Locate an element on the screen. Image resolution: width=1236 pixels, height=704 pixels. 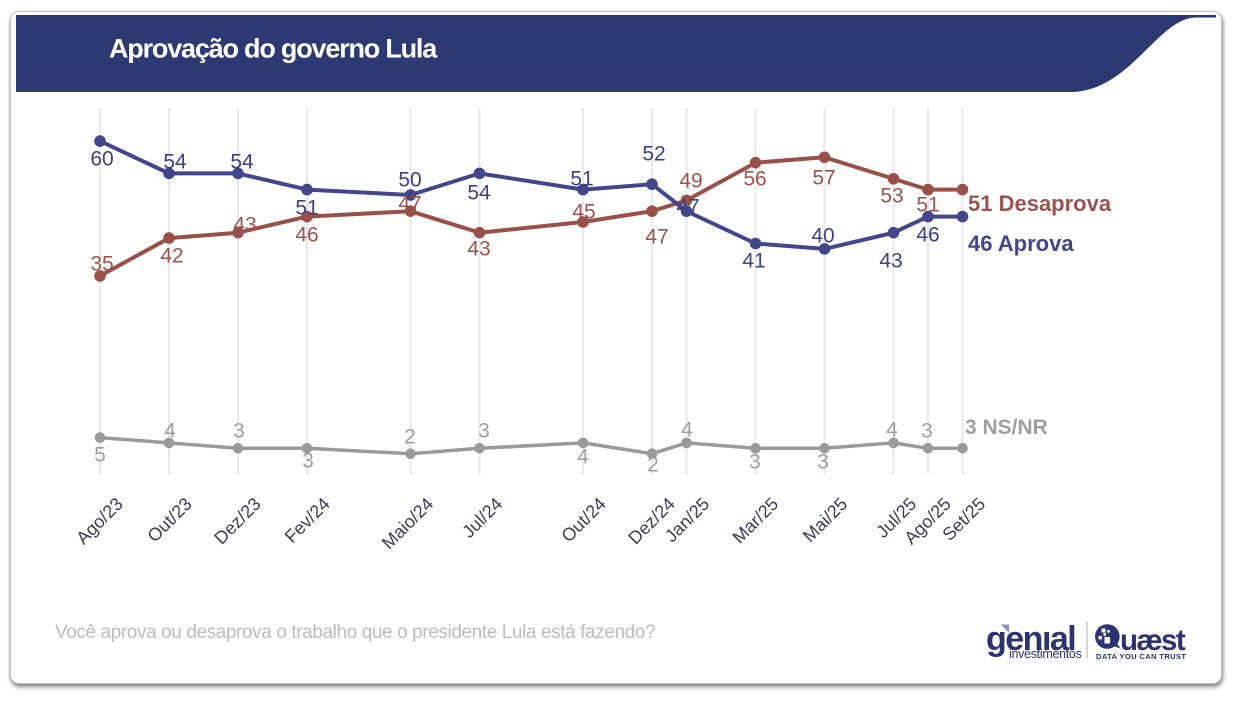
svg-text: Dez/23 is located at coordinates (237, 521).